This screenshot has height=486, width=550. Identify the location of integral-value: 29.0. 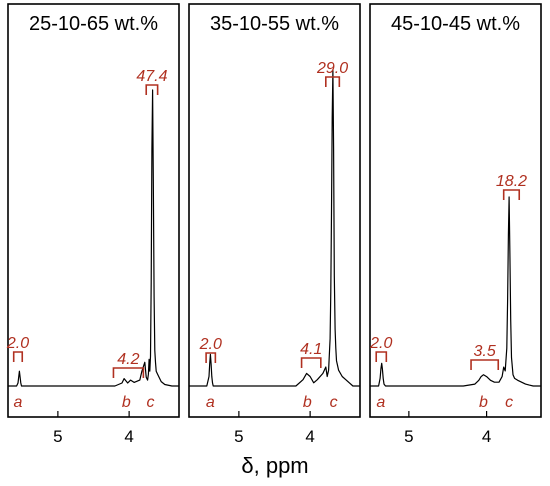
(332, 68).